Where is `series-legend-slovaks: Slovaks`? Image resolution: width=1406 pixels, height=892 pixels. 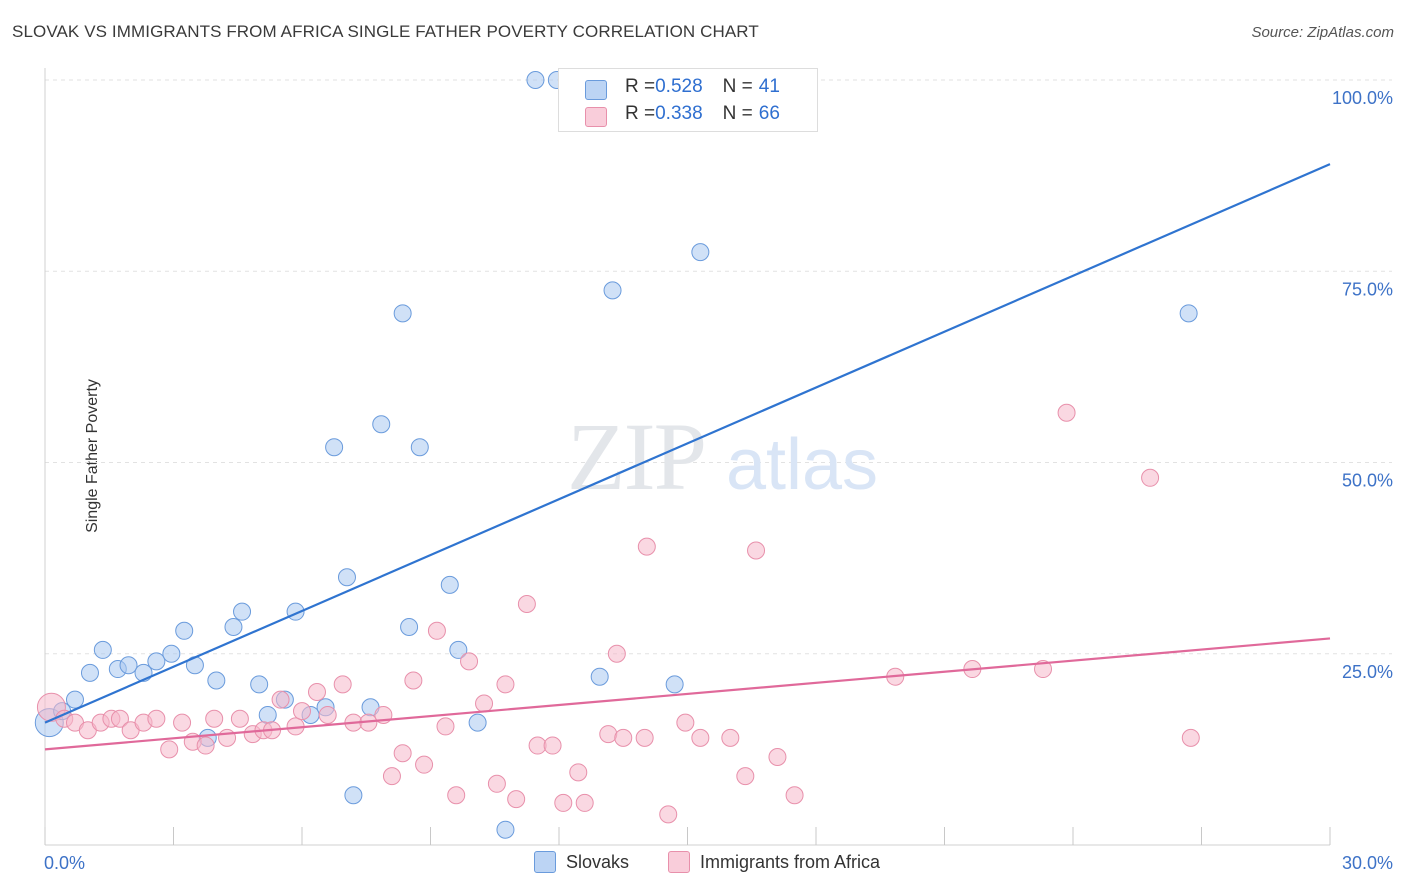
series-legend-slovaks: Slovaks is located at coordinates (581, 862).